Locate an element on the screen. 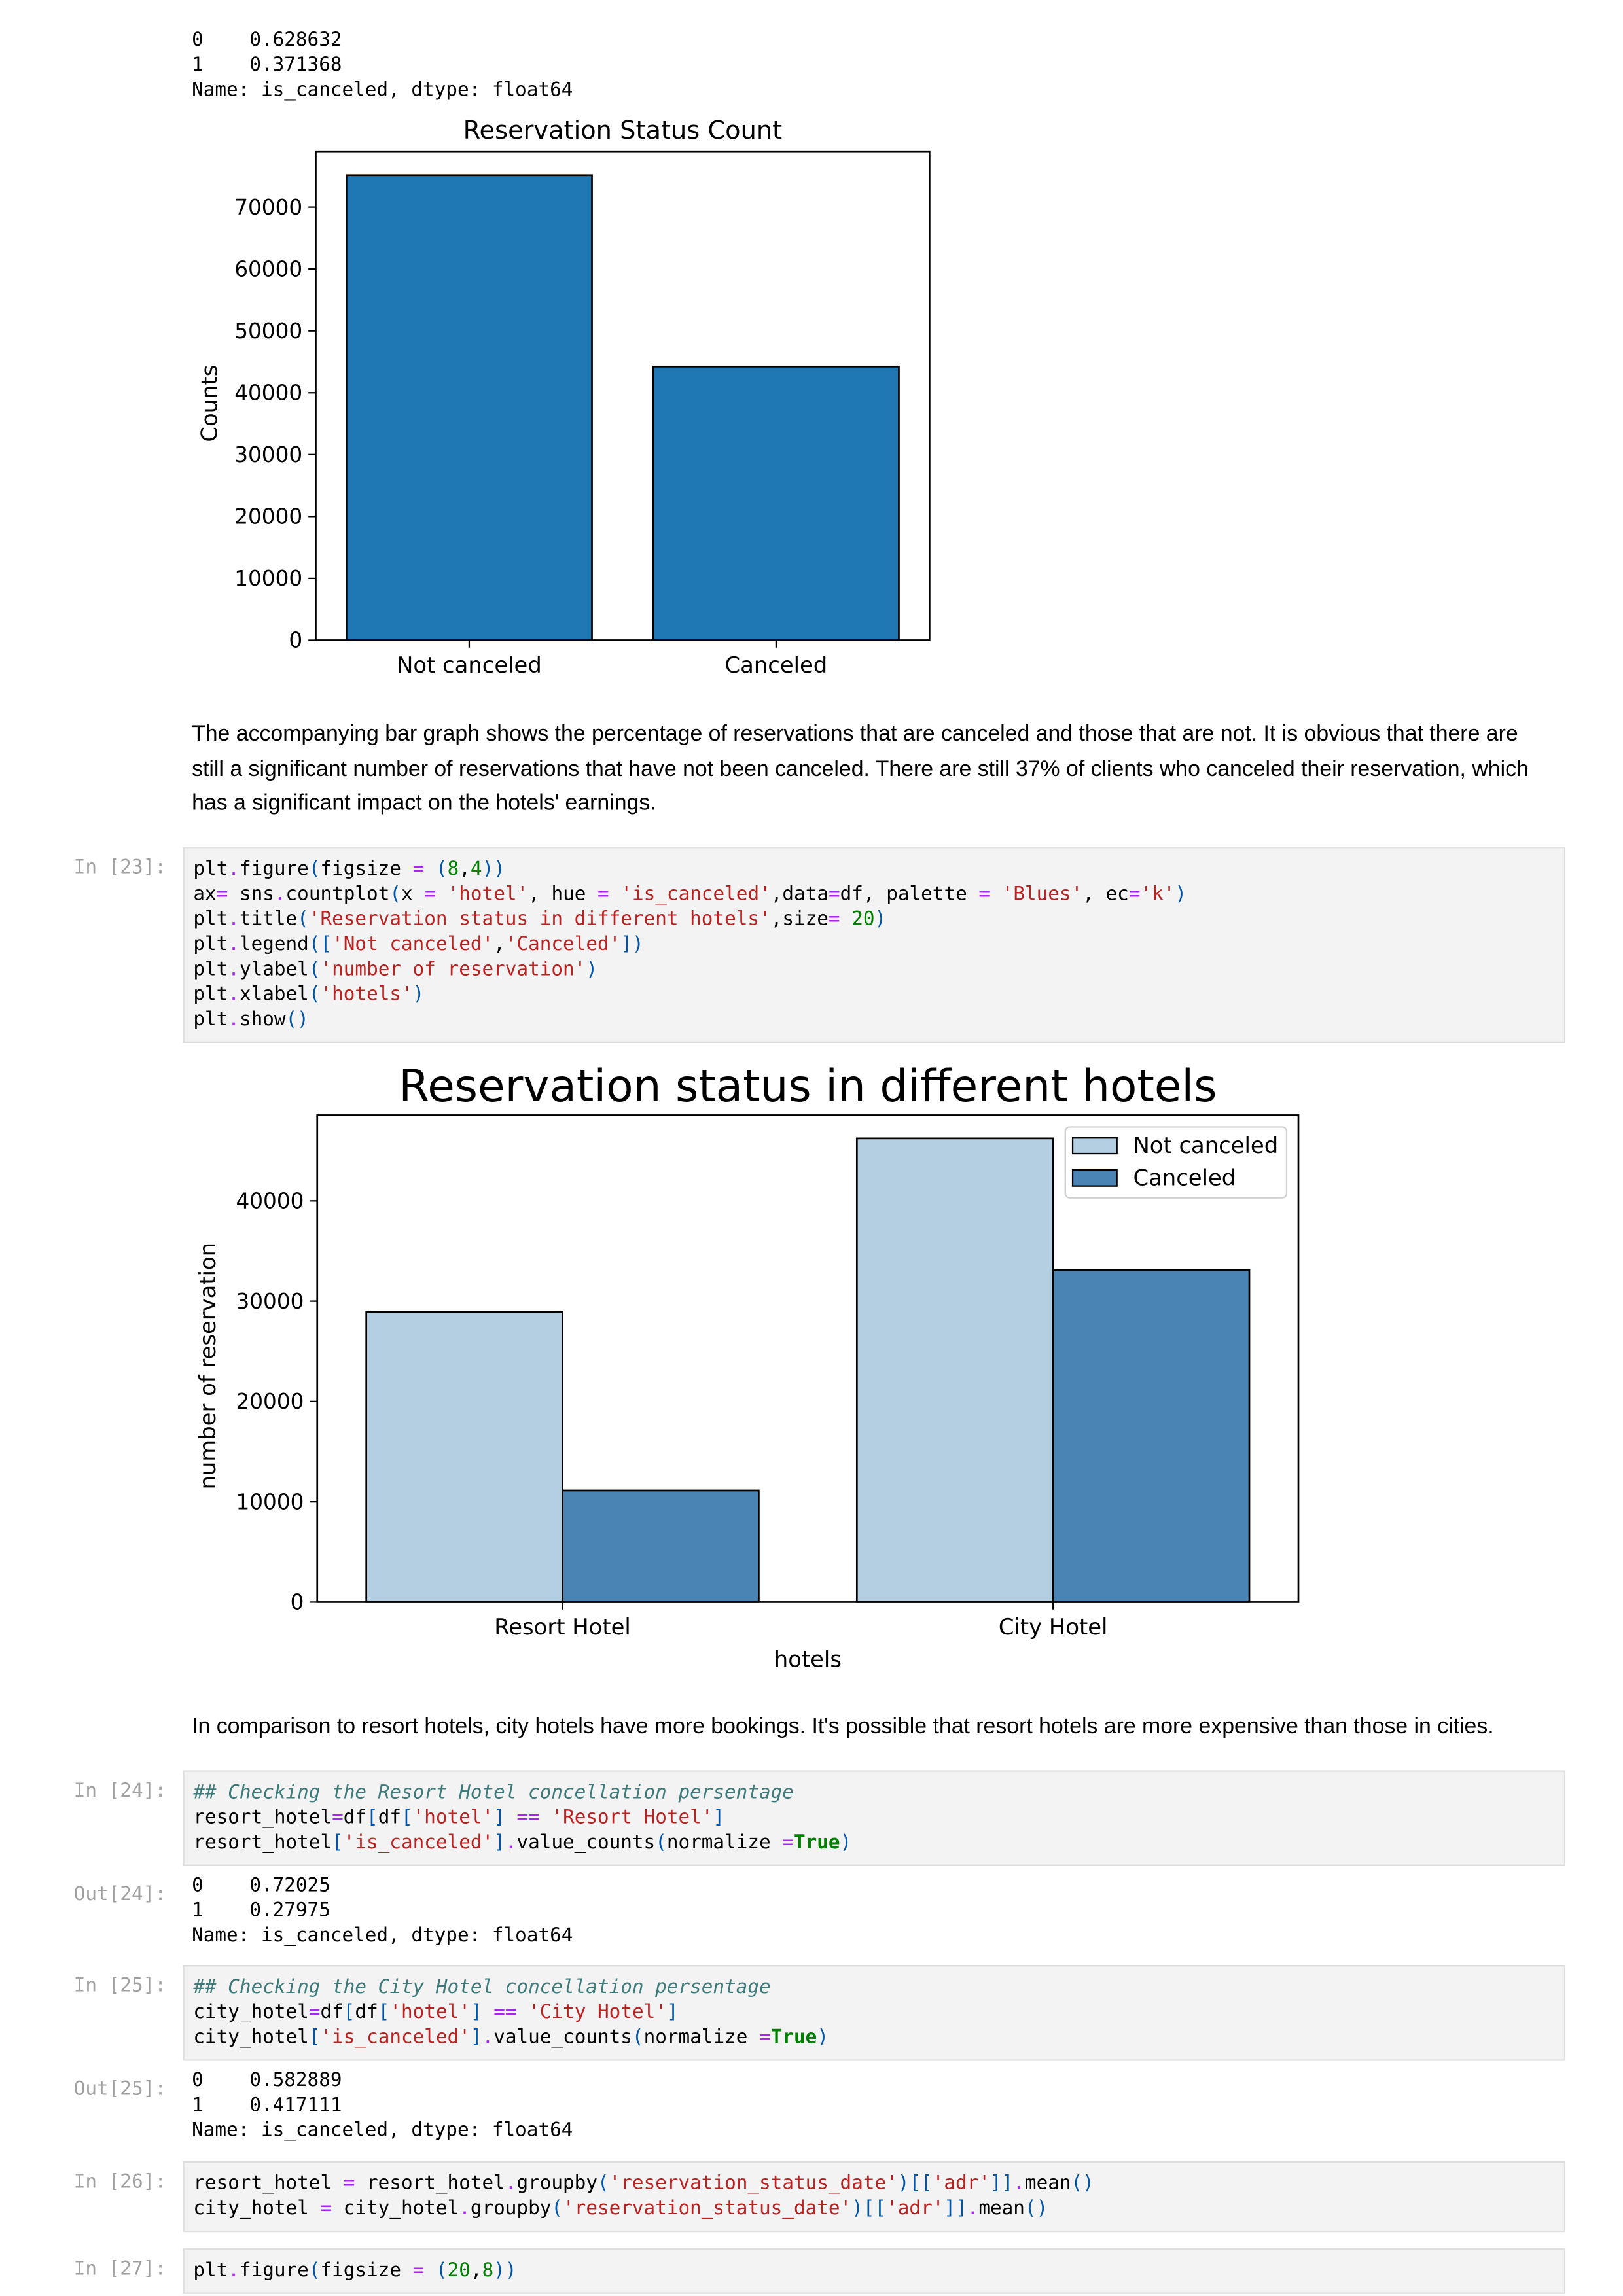  input-prompt: In [25]: is located at coordinates (119, 1986).